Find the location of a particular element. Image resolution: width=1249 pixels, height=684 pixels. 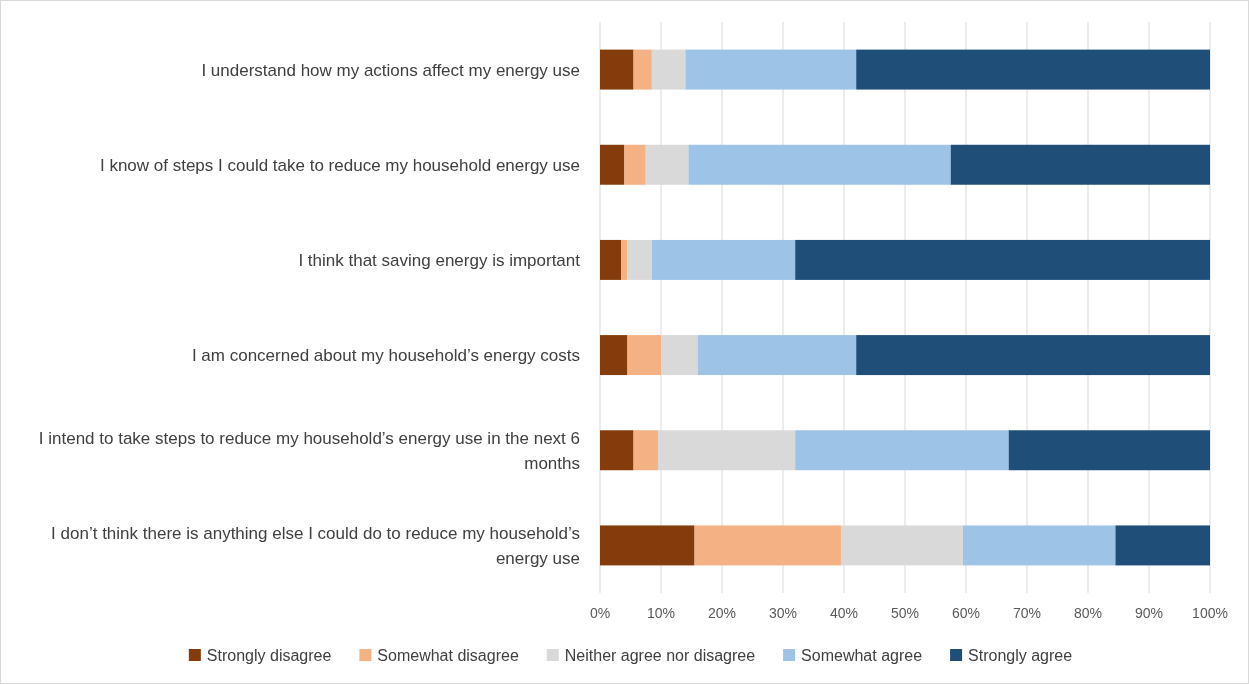

legend-label: Somewhat disagree is located at coordinates (448, 655).